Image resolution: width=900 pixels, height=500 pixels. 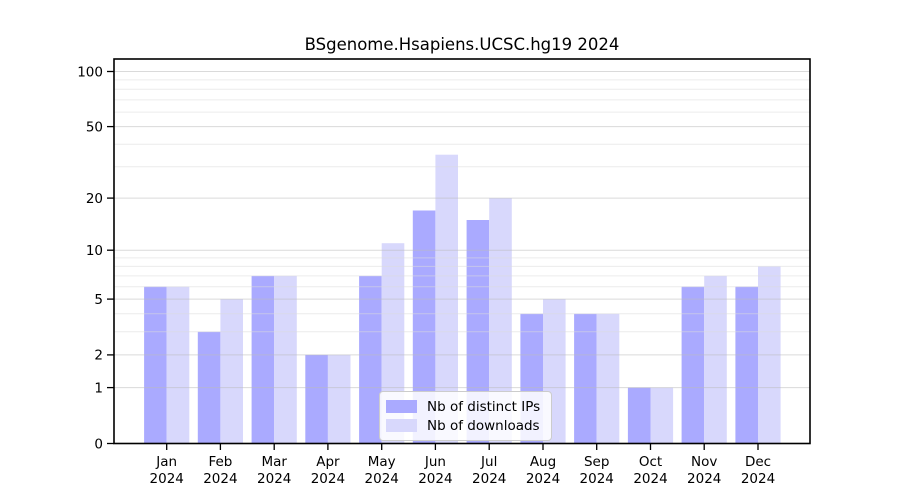 What do you see at coordinates (370, 359) in the screenshot?
I see `bar-may-distinct-ips` at bounding box center [370, 359].